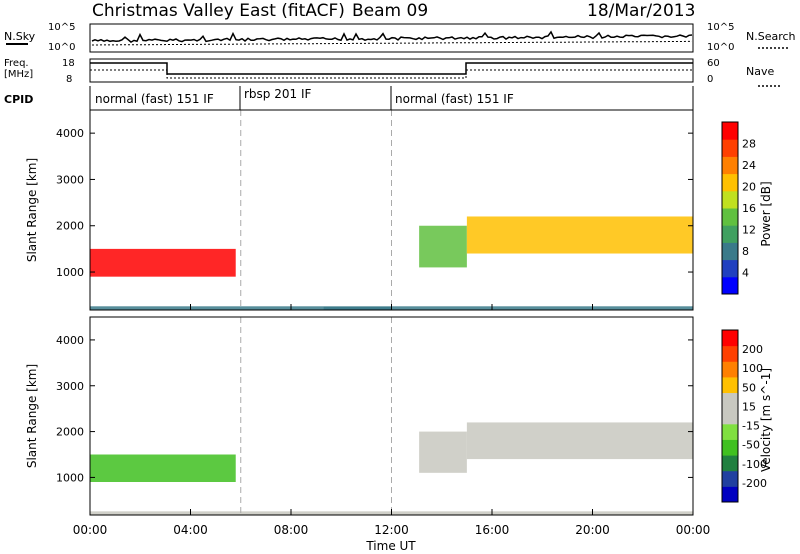 The image size is (800, 554). What do you see at coordinates (749, 230) in the screenshot?
I see `power-cbar-tick-4: 12` at bounding box center [749, 230].